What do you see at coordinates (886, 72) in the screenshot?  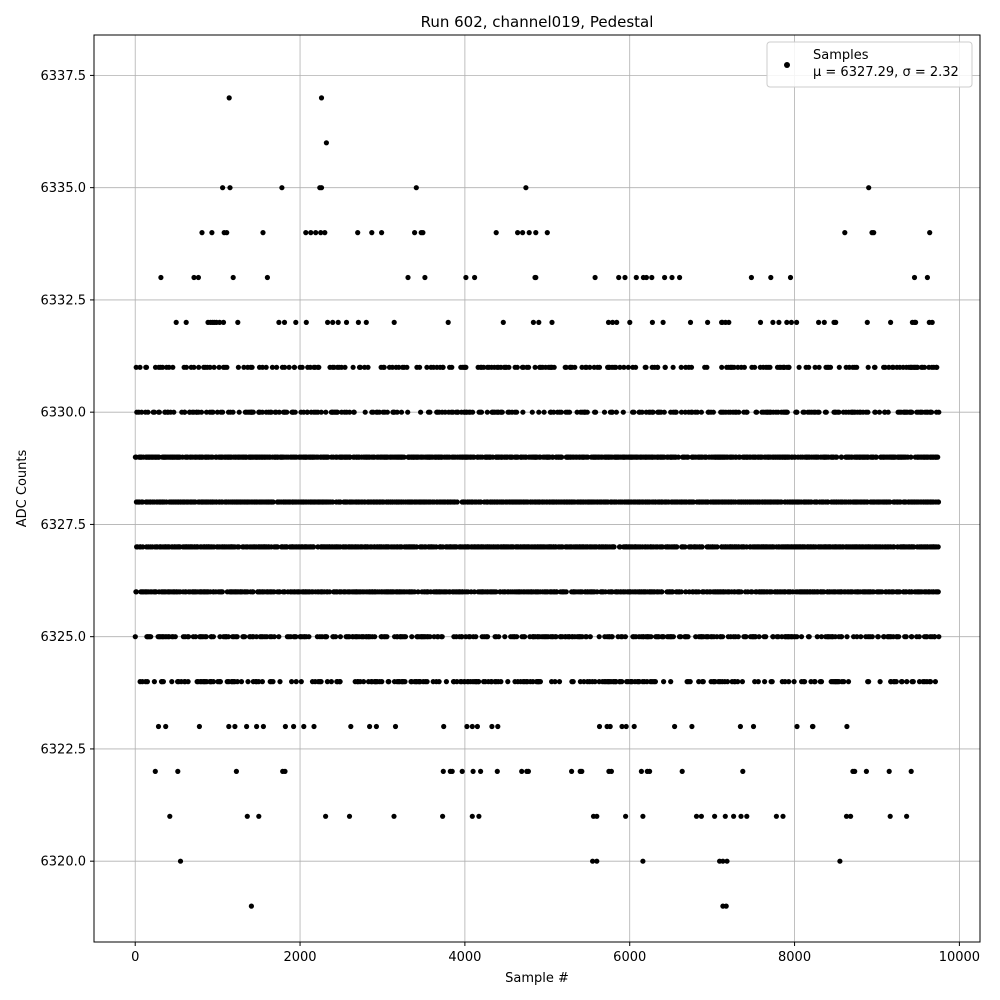 I see `legend-stats-text: μ = 6327.29, σ = 2.32` at bounding box center [886, 72].